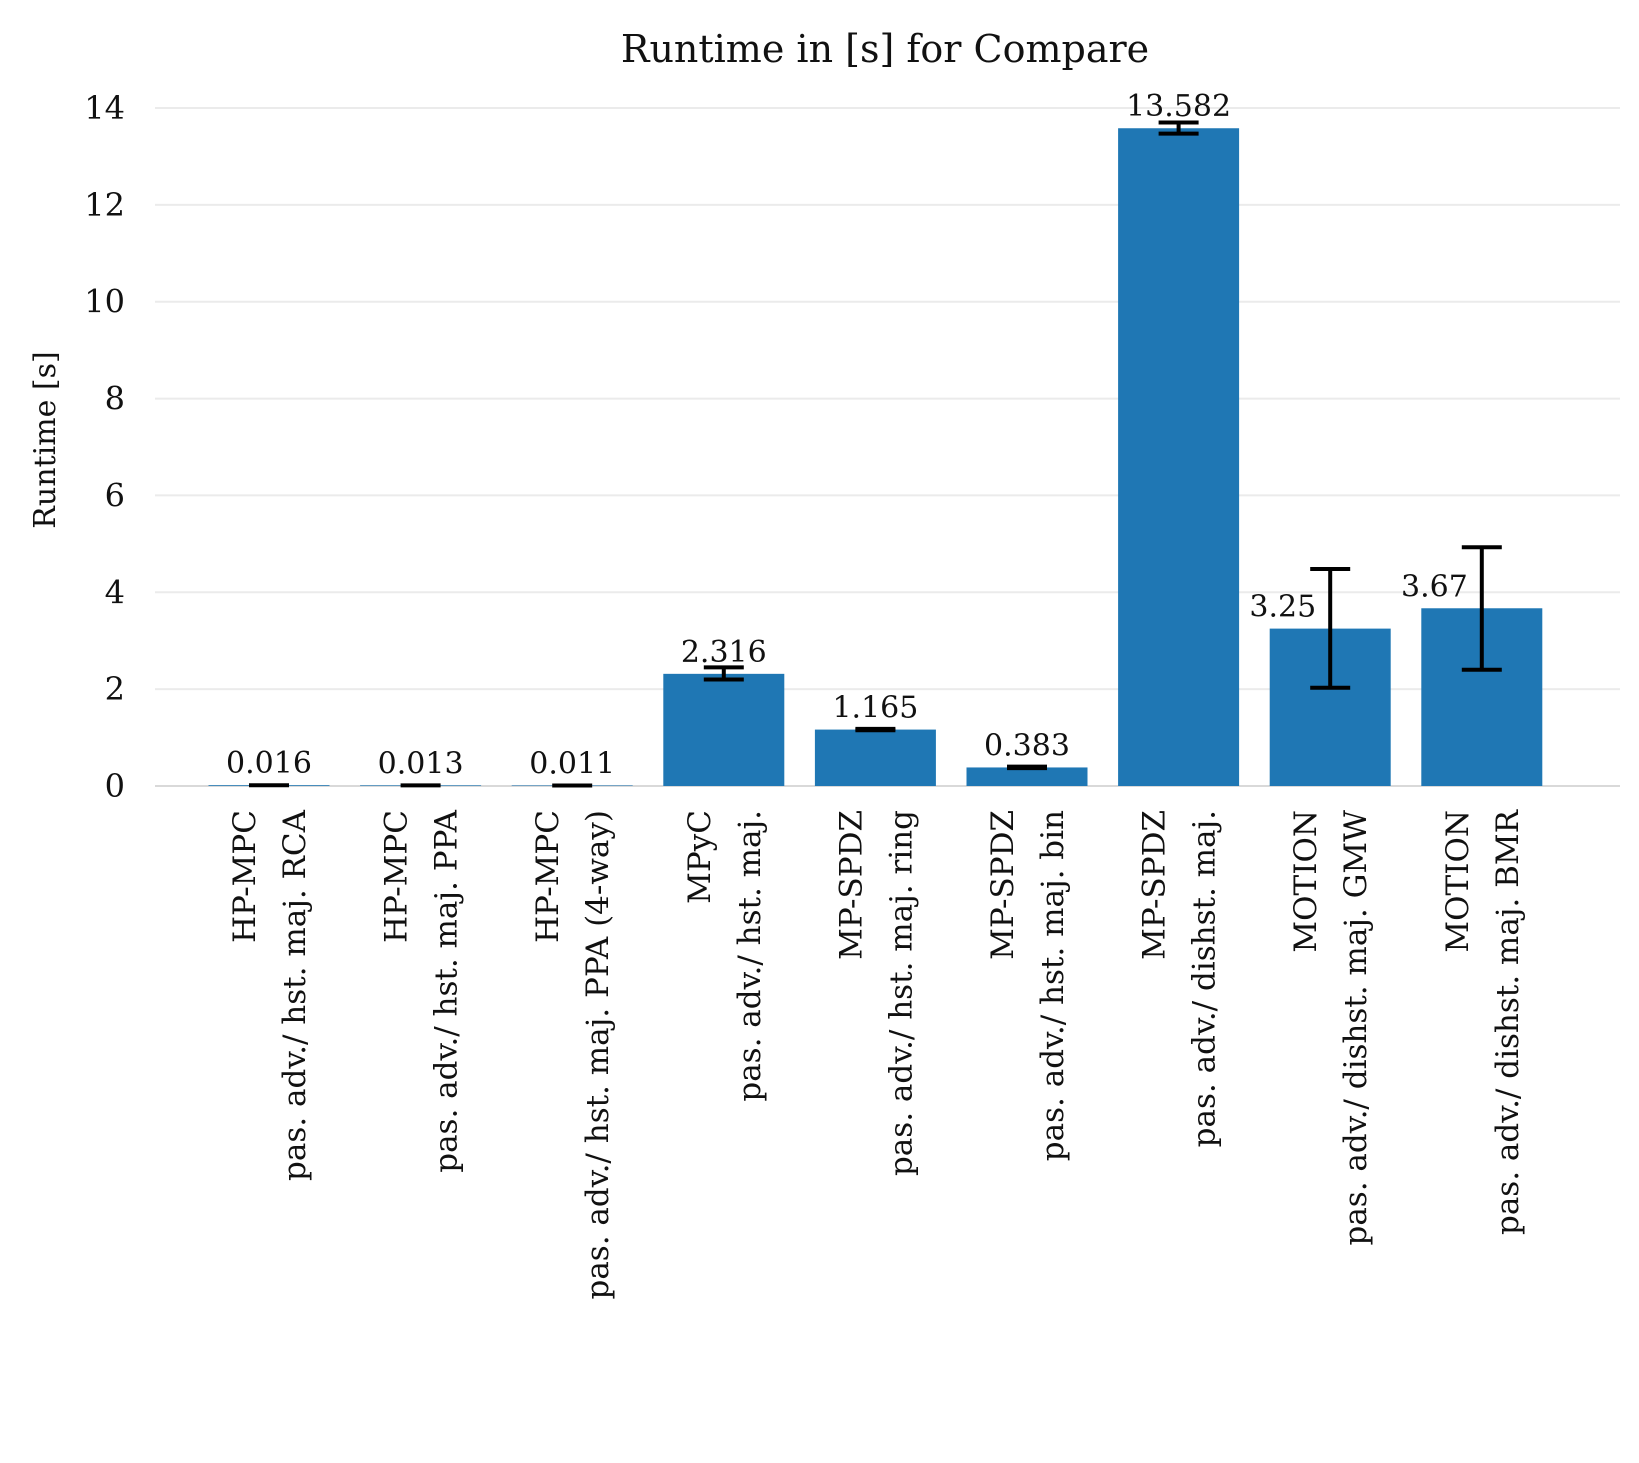  Describe the element at coordinates (1434, 586) in the screenshot. I see `value-label: 3.67` at that location.